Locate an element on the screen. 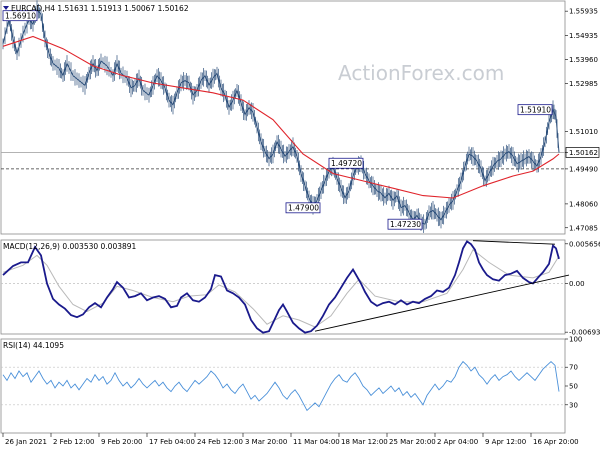  x-tick-label: 9 Apr 12:00 is located at coordinates (505, 442).